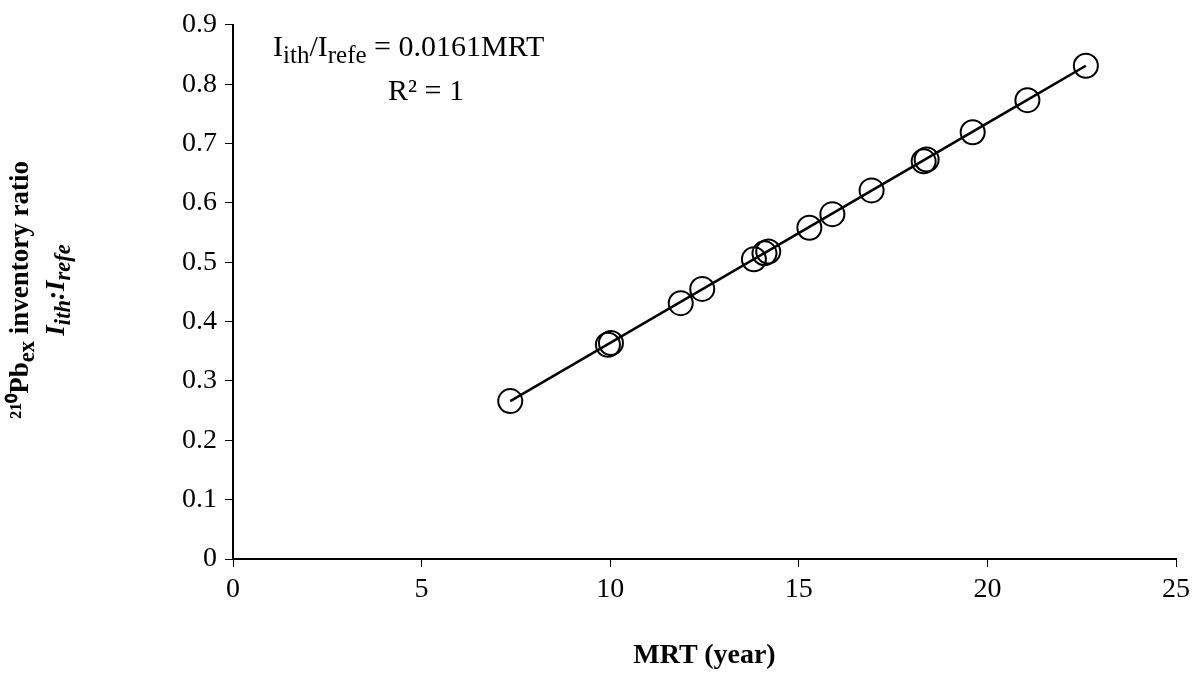  Describe the element at coordinates (798, 588) in the screenshot. I see `x-tick-label: 15` at that location.